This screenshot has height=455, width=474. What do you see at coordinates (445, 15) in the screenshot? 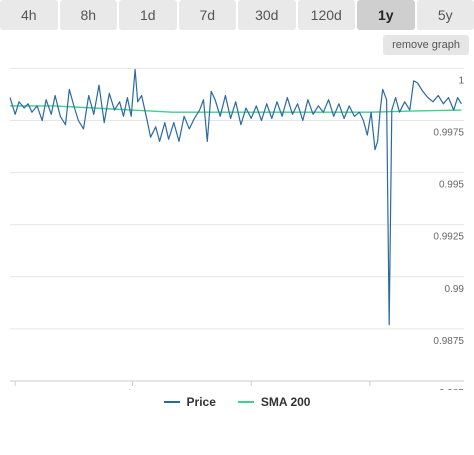
I see `range-tab-5y: 5y` at bounding box center [445, 15].